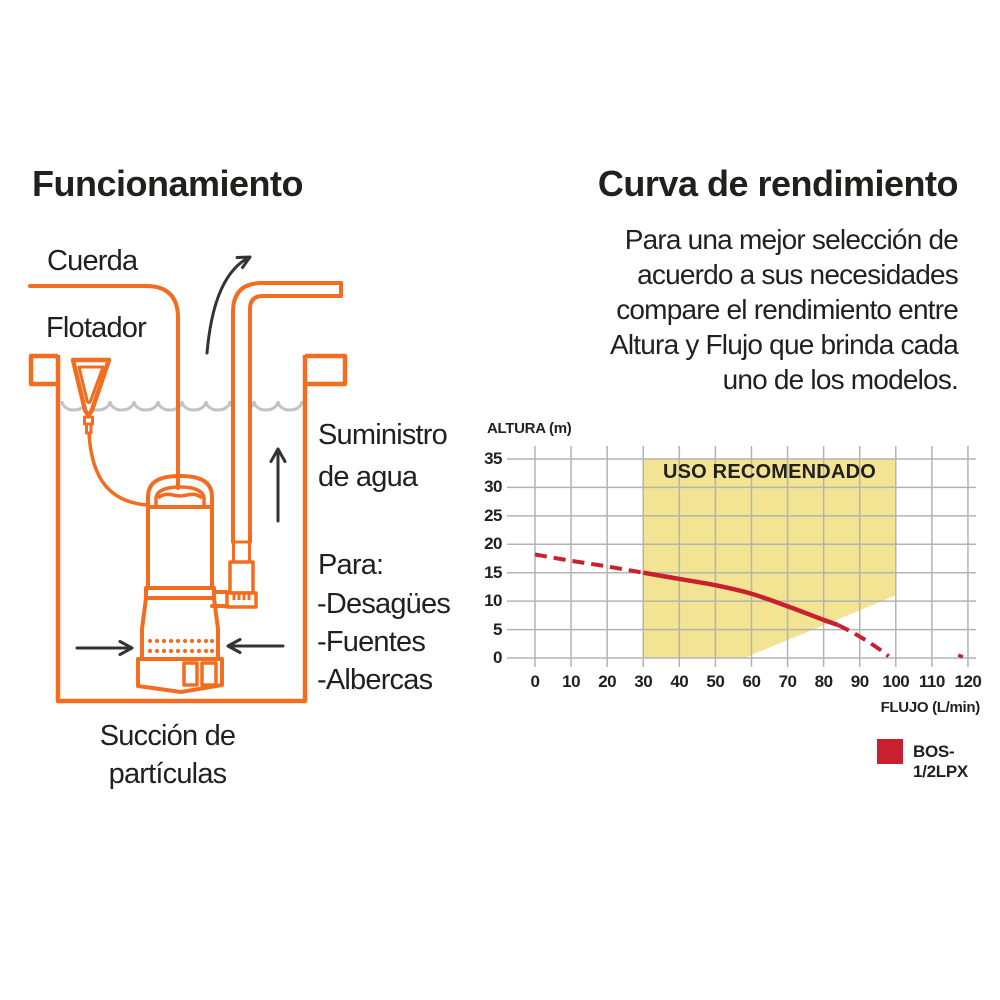 The image size is (1000, 1000). Describe the element at coordinates (96, 328) in the screenshot. I see `float-label: Flotador` at that location.